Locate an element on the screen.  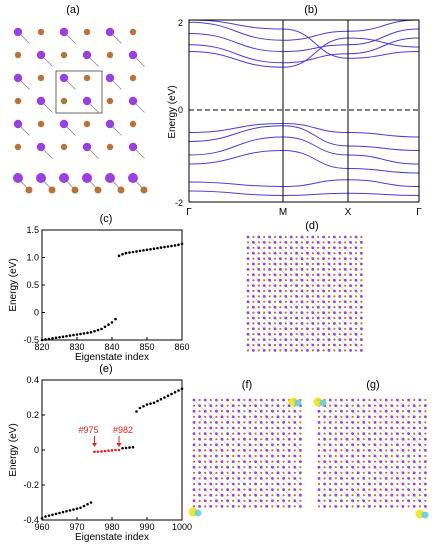
e-xlabel: Eigenstate index is located at coordinates (112, 537).